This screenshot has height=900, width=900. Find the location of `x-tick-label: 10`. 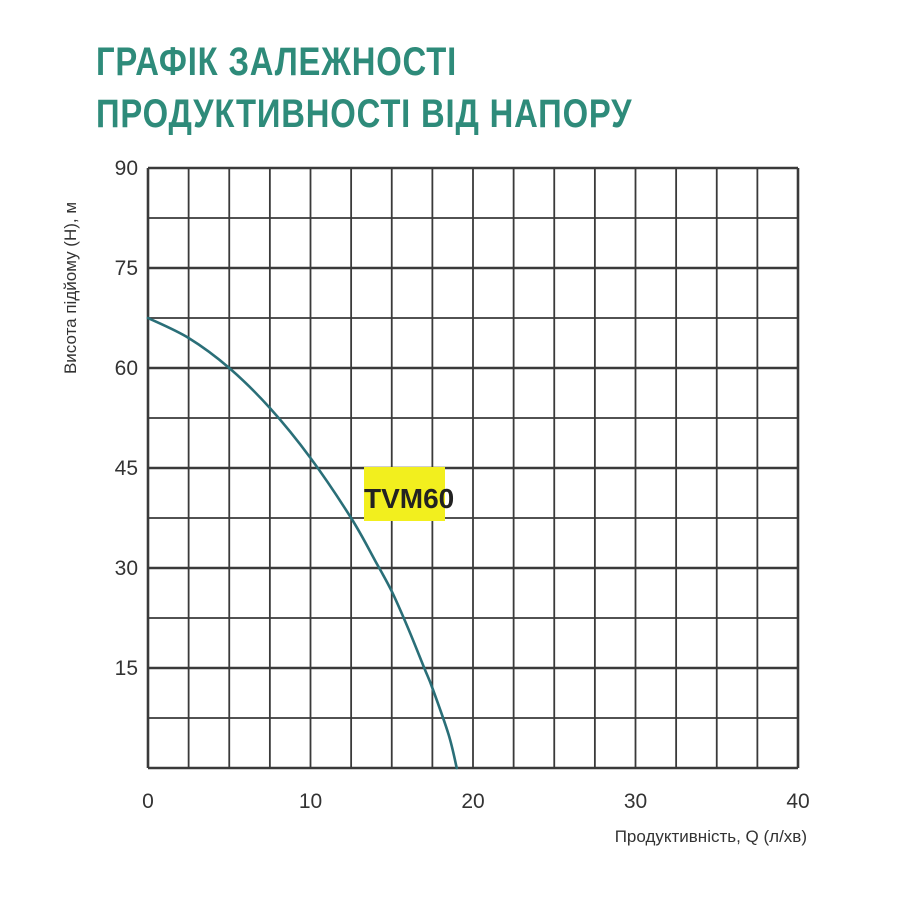

x-tick-label: 10 is located at coordinates (310, 801).